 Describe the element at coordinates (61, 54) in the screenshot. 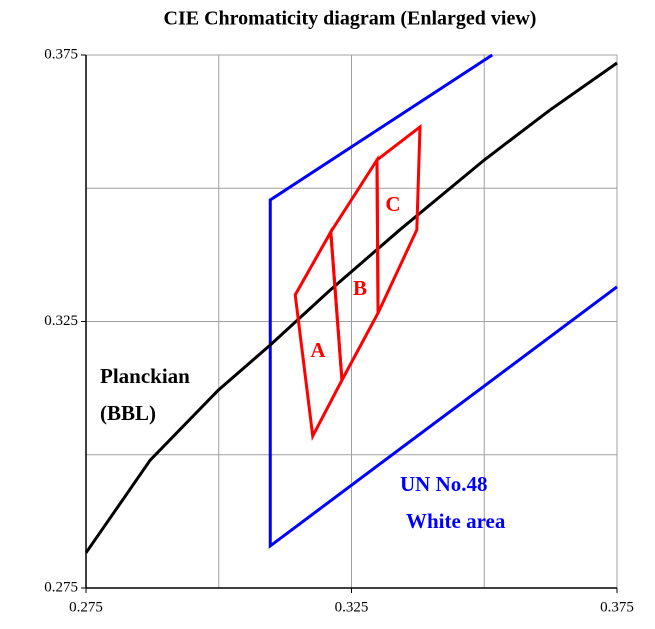

I see `y-tick-label: 0.375` at that location.